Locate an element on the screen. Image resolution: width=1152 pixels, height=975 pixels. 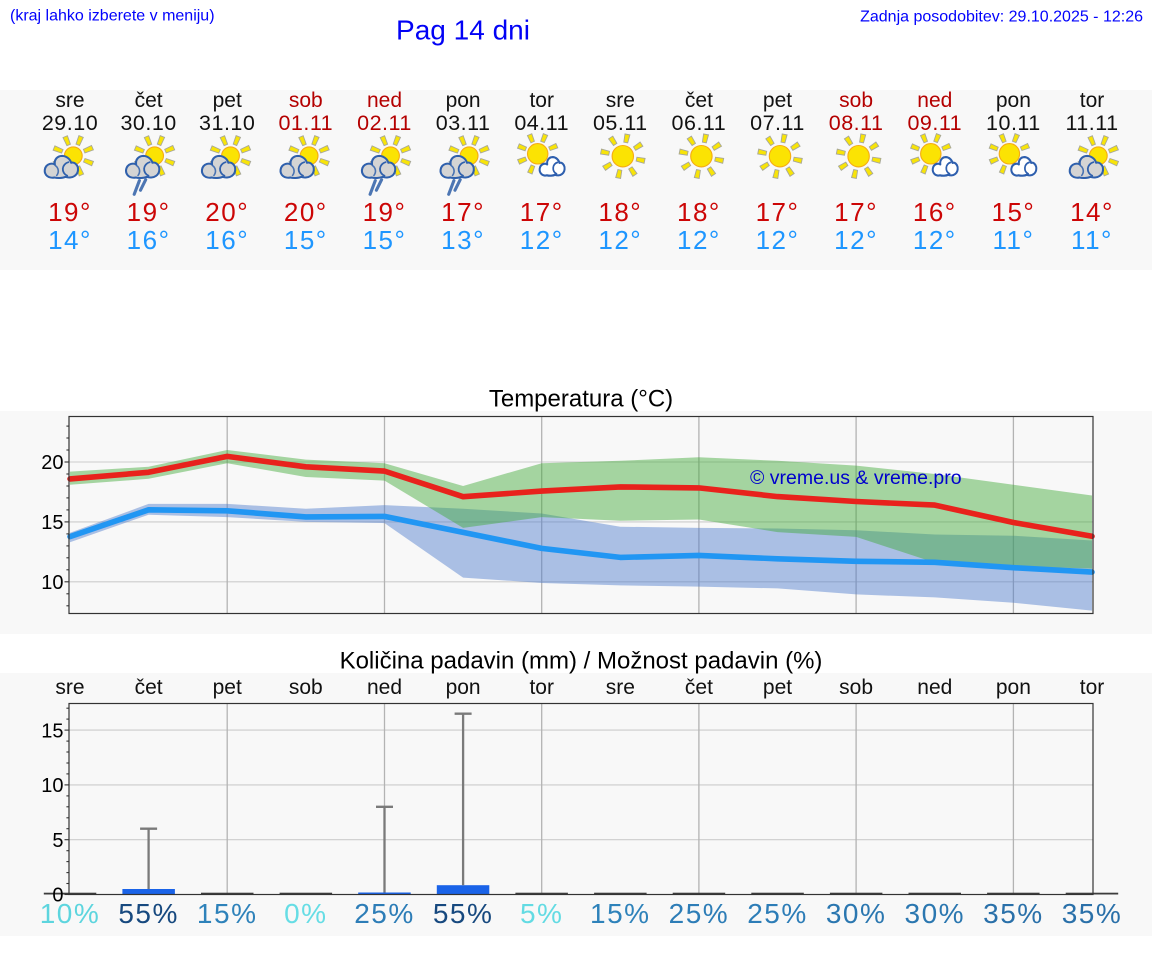
svg-text: 10.11 is located at coordinates (1013, 123).